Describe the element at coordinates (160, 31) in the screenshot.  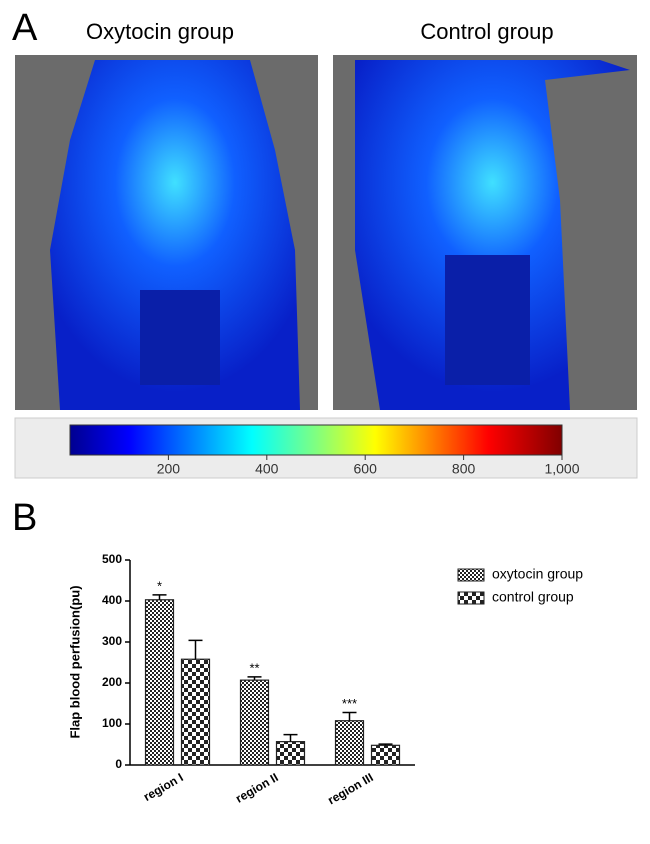
I see `image-title: Oxytocin group` at that location.